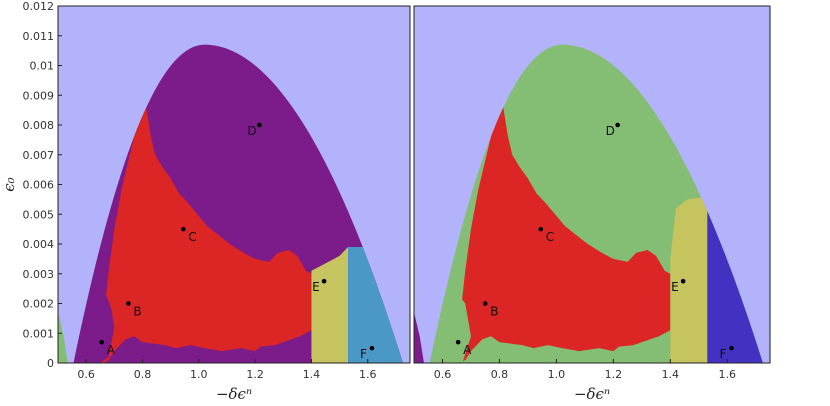  I want to click on y-tick-label: 0.01, so click(42, 66).